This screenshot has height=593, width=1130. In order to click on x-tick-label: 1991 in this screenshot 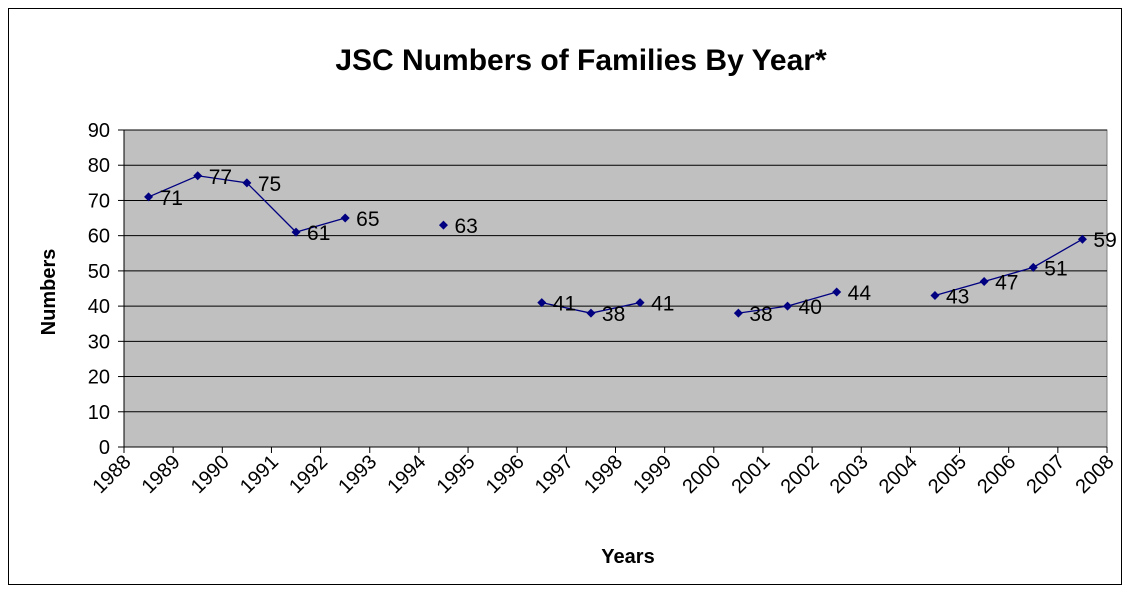, I will do `click(259, 474)`.